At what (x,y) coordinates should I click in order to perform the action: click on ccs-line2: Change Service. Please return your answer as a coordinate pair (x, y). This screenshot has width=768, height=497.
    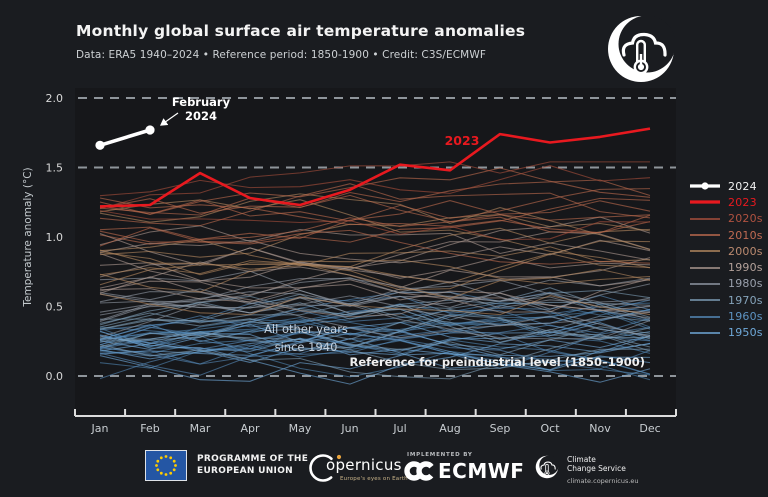
    Looking at the image, I should click on (596, 468).